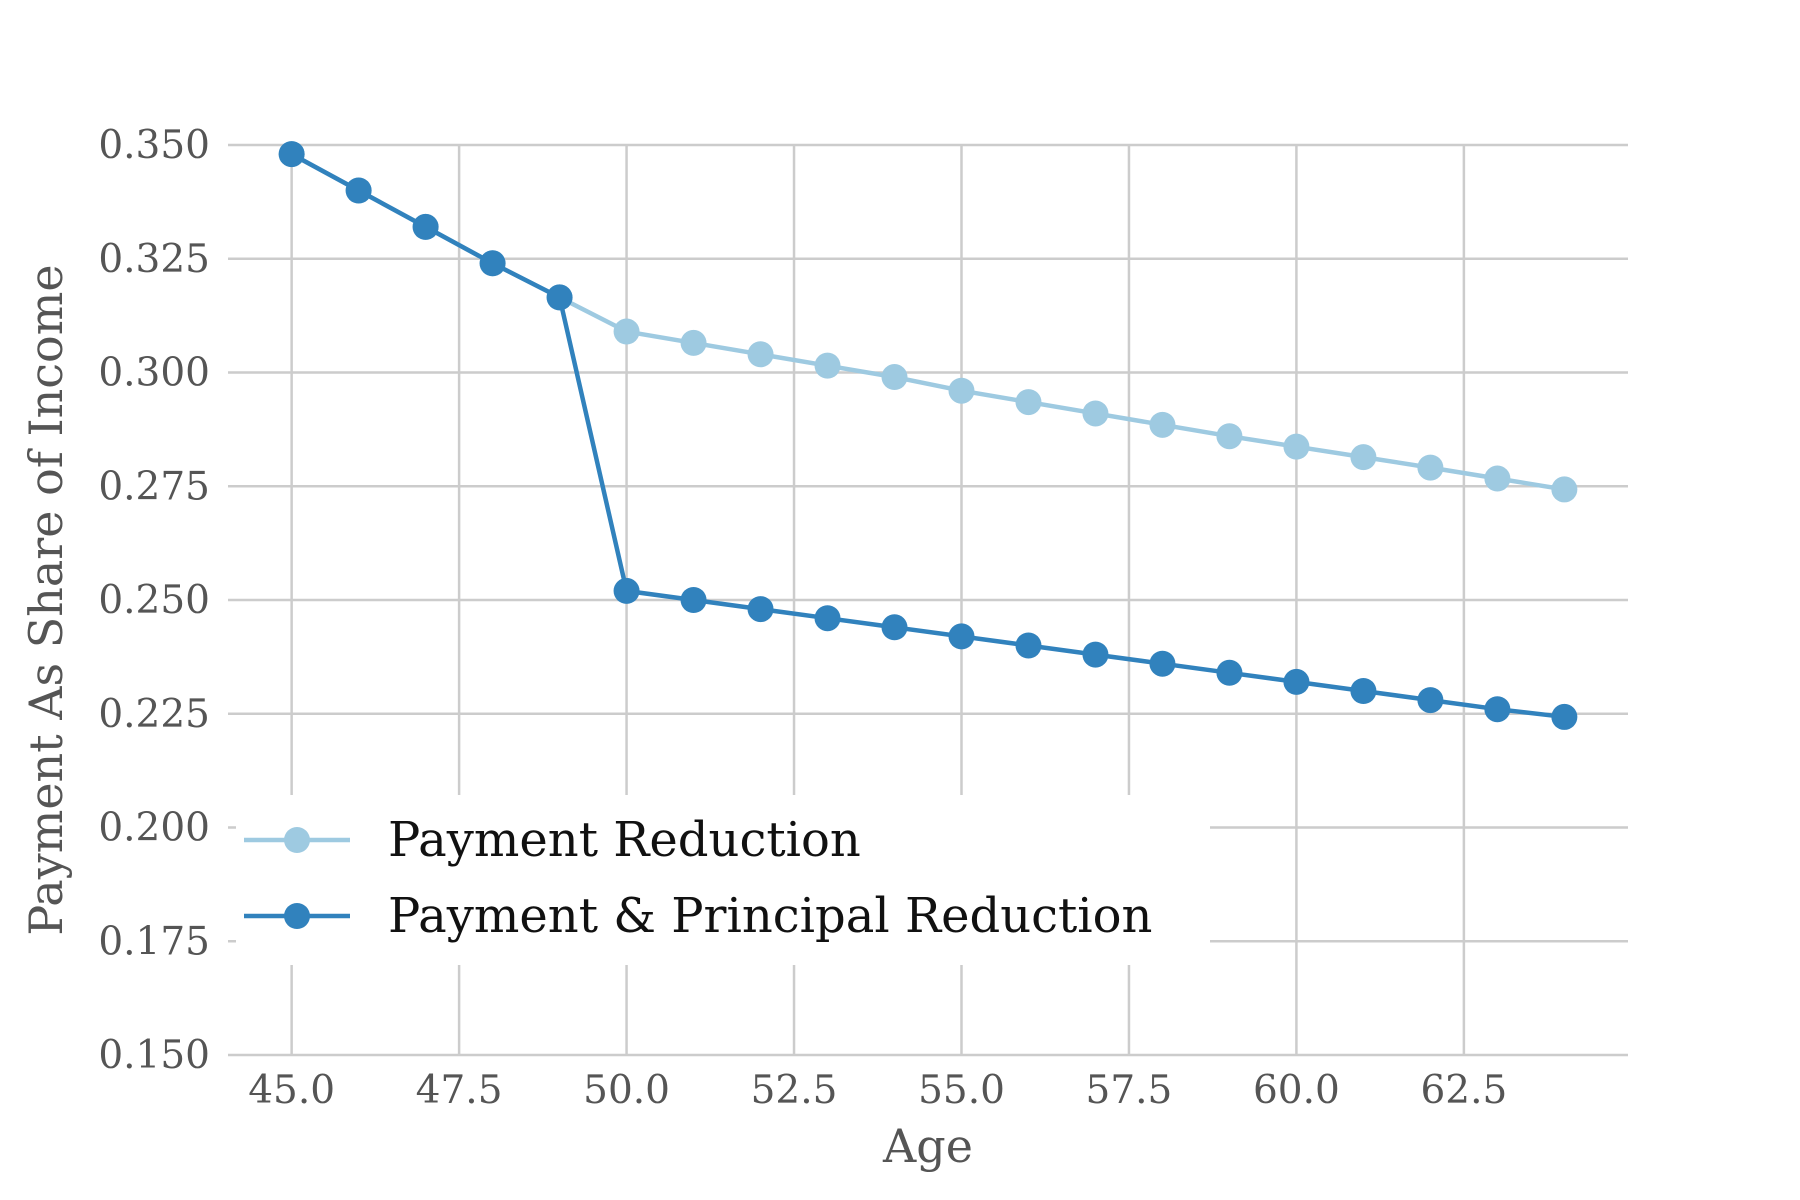 The image size is (1800, 1200). I want to click on legend-background, so click(723, 880).